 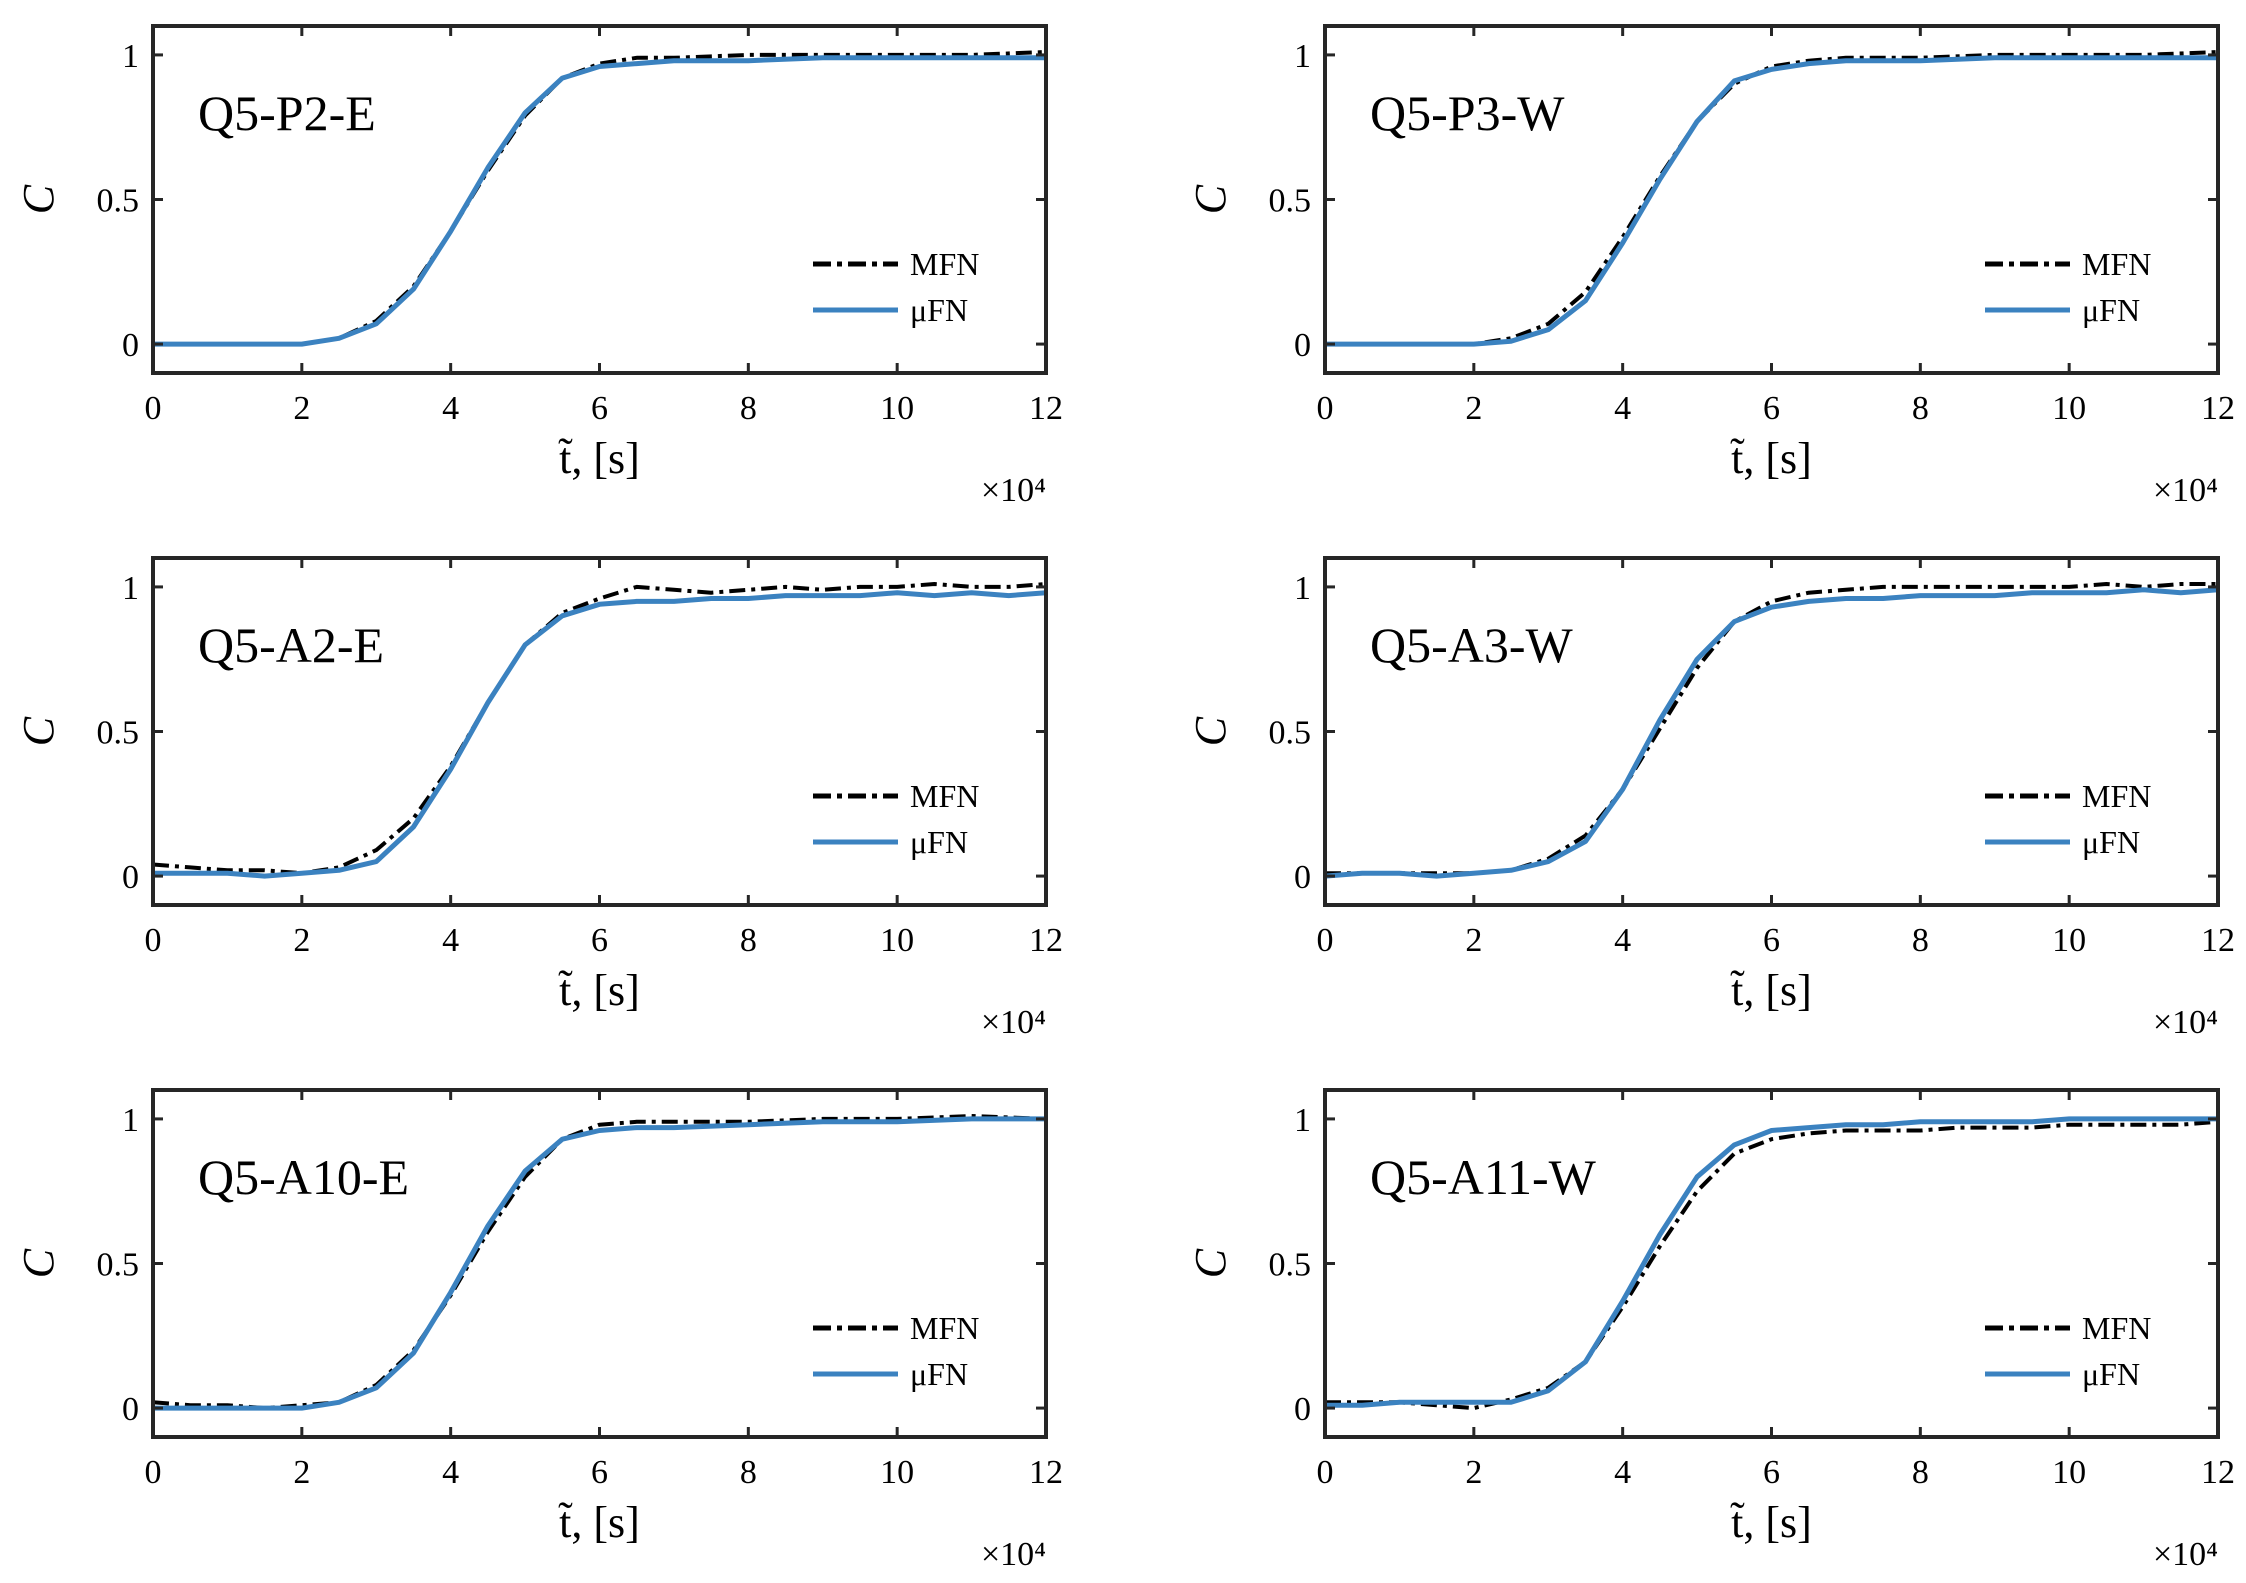 I want to click on chart-panel: 0 2 4 6 8 10 12 0 0.5 1 Q5-A3-W t̃, [s] ×10⁴ C MFN μFN, so click(x=1710, y=798).